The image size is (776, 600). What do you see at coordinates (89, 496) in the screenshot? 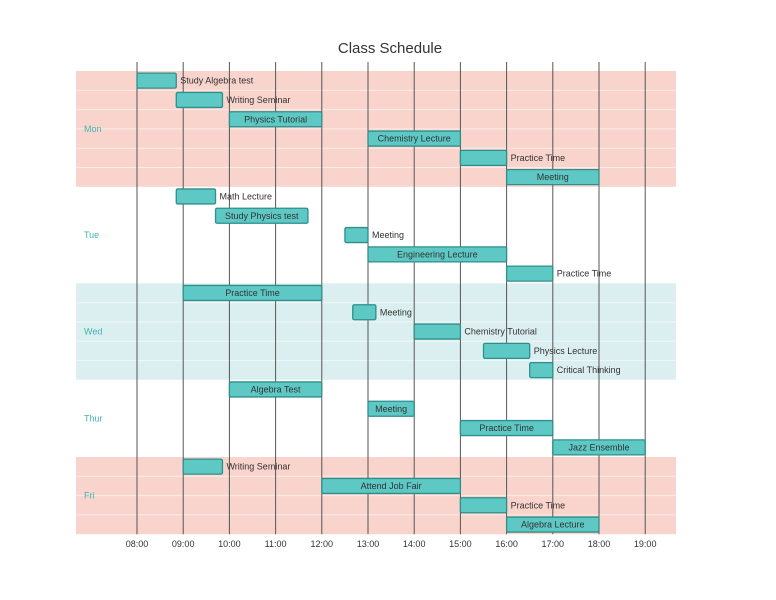
I see `day-label-fri: Fri` at bounding box center [89, 496].